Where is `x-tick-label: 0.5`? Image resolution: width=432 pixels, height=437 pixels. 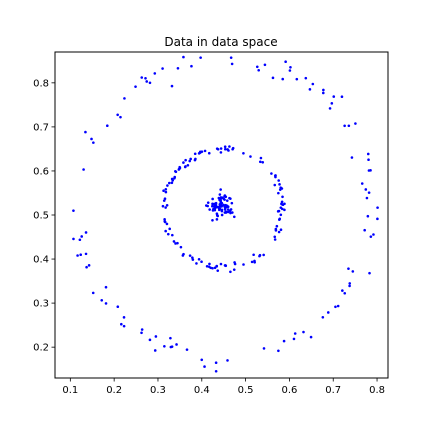 x-tick-label: 0.5 is located at coordinates (246, 390).